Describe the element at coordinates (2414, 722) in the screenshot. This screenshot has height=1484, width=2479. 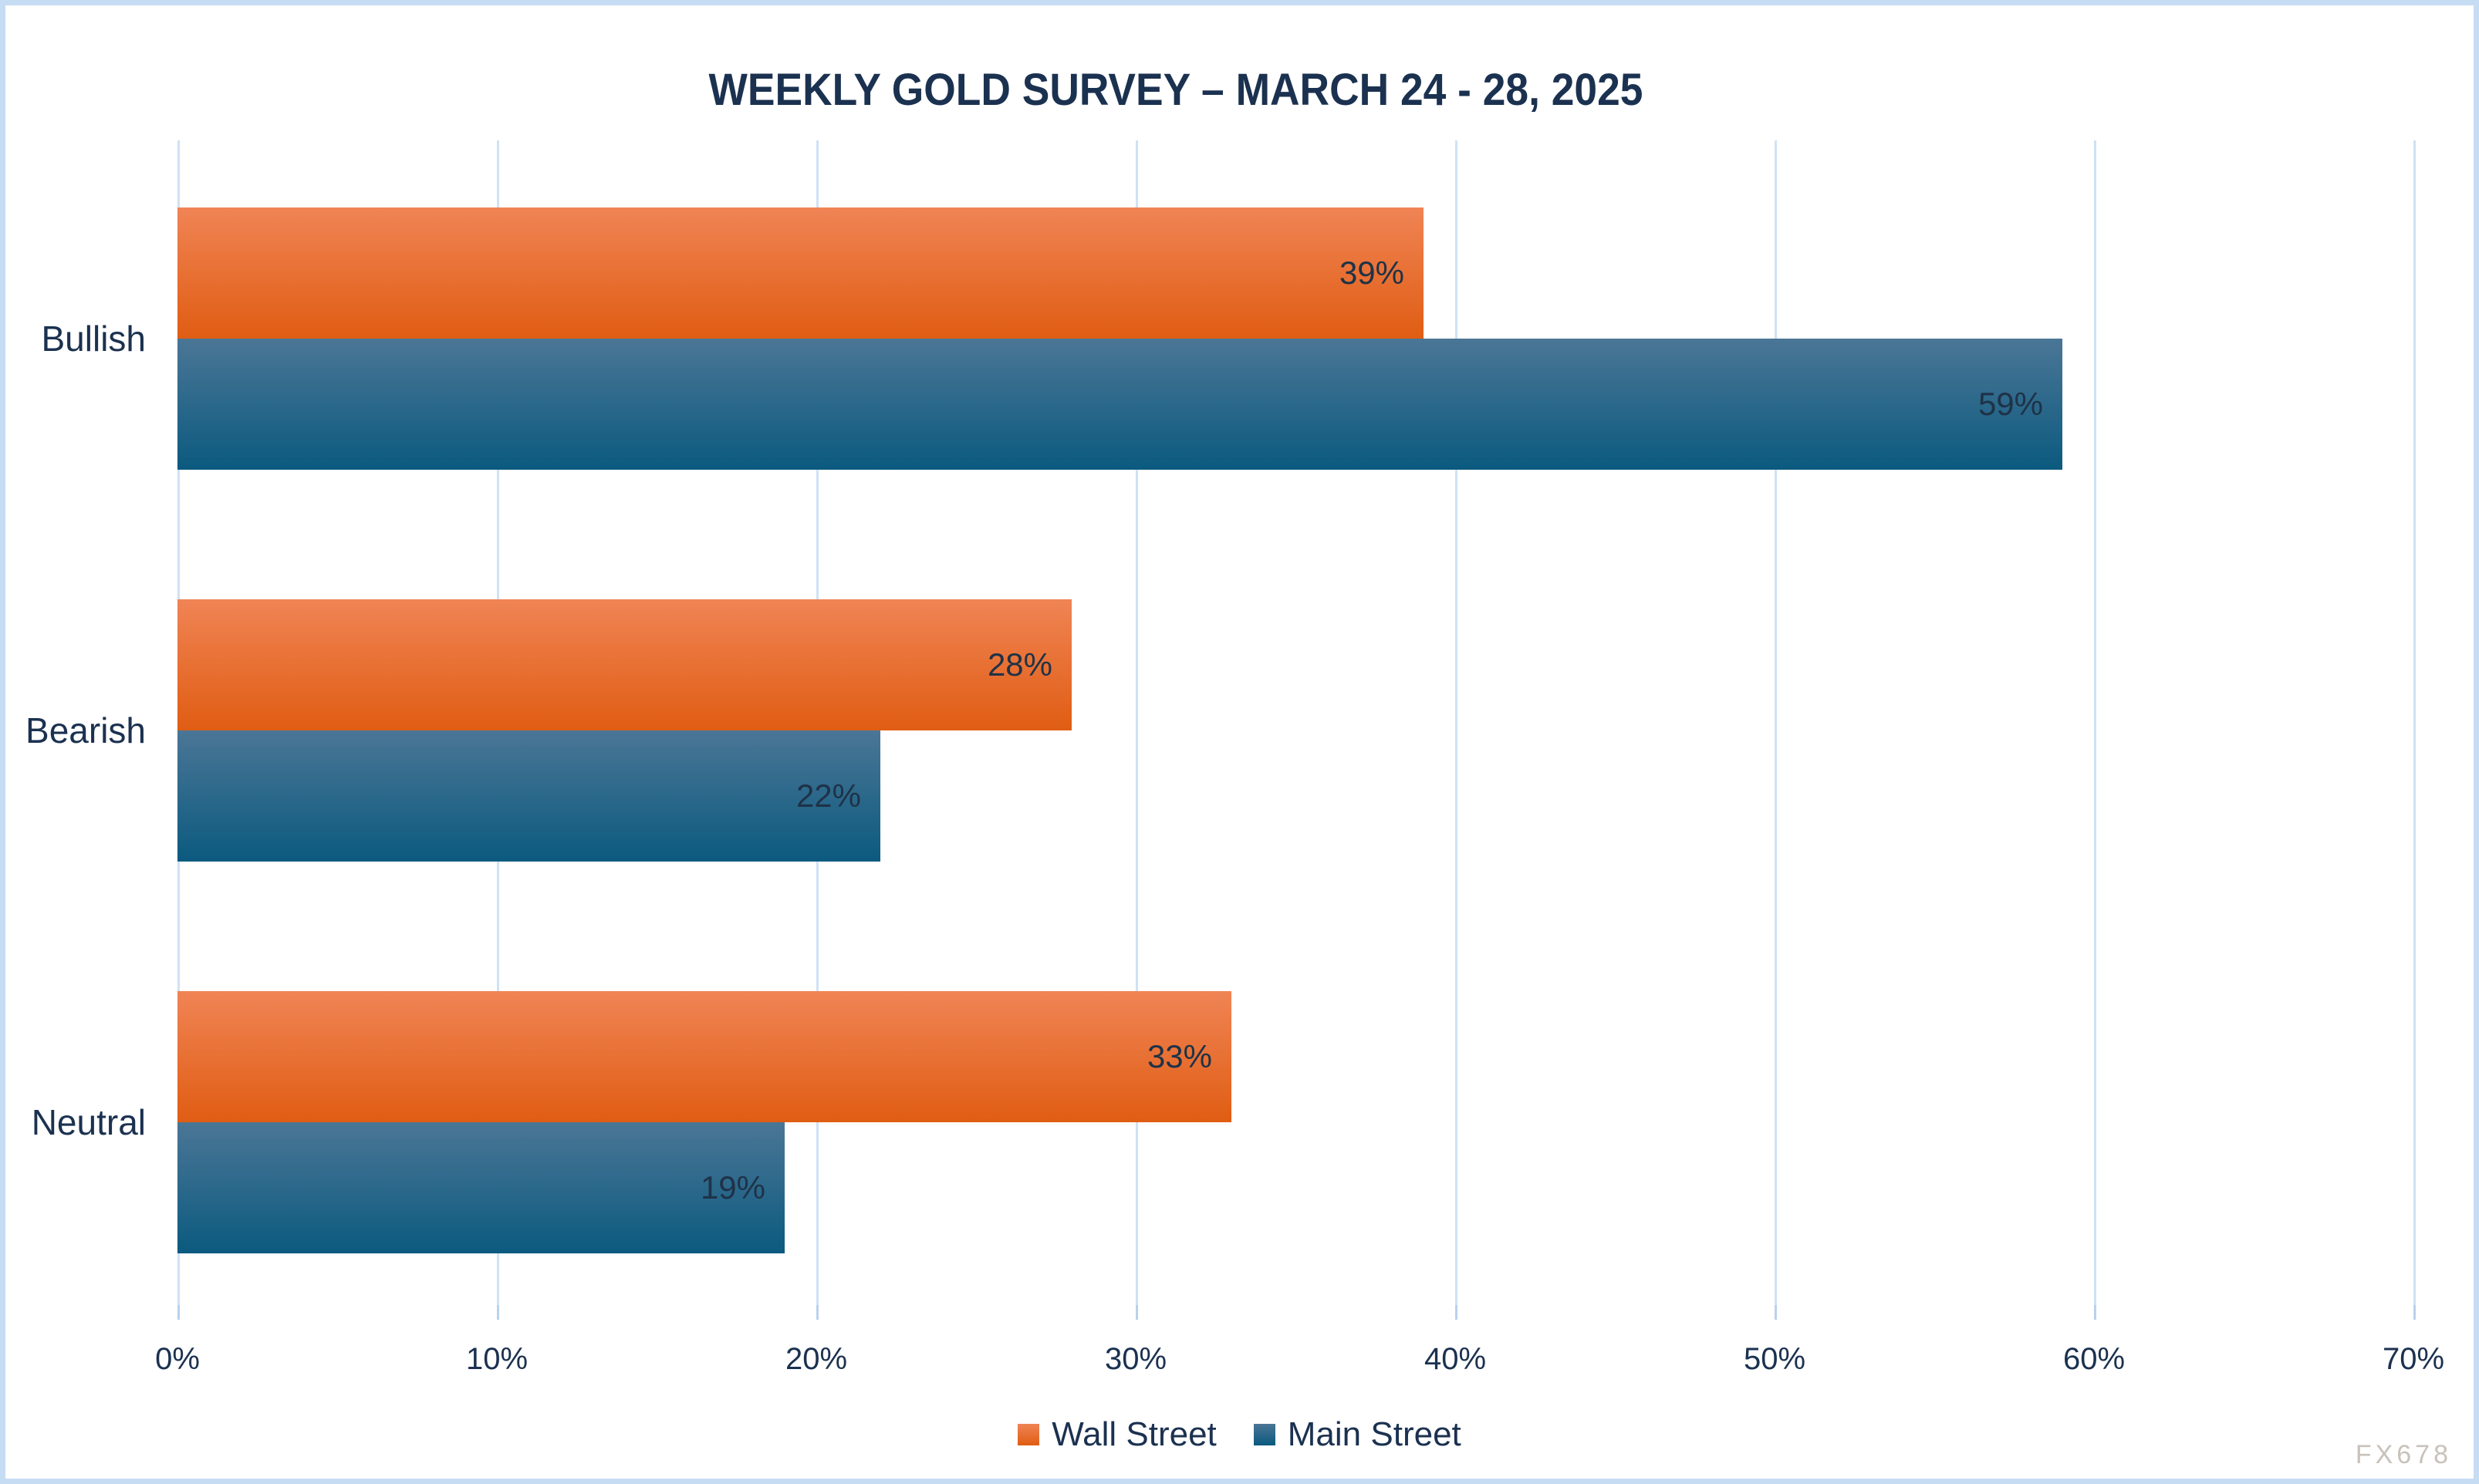
I see `gridline-70-` at that location.